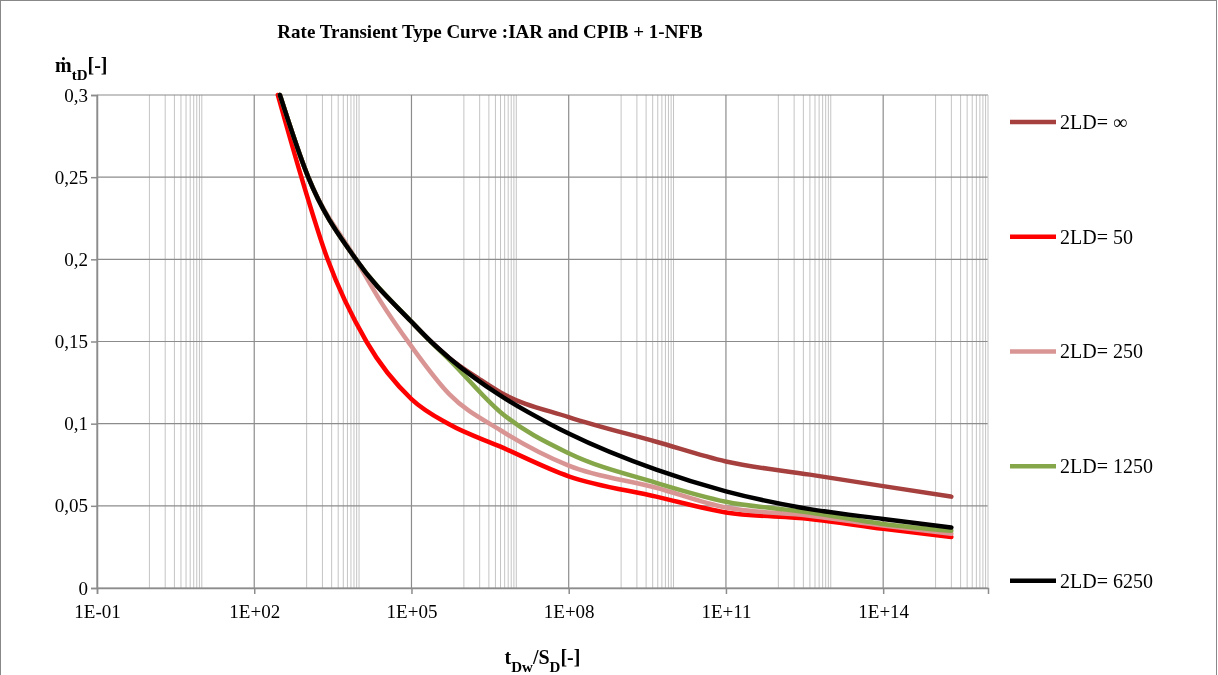  I want to click on x-tick-label: 1E+08, so click(569, 611).